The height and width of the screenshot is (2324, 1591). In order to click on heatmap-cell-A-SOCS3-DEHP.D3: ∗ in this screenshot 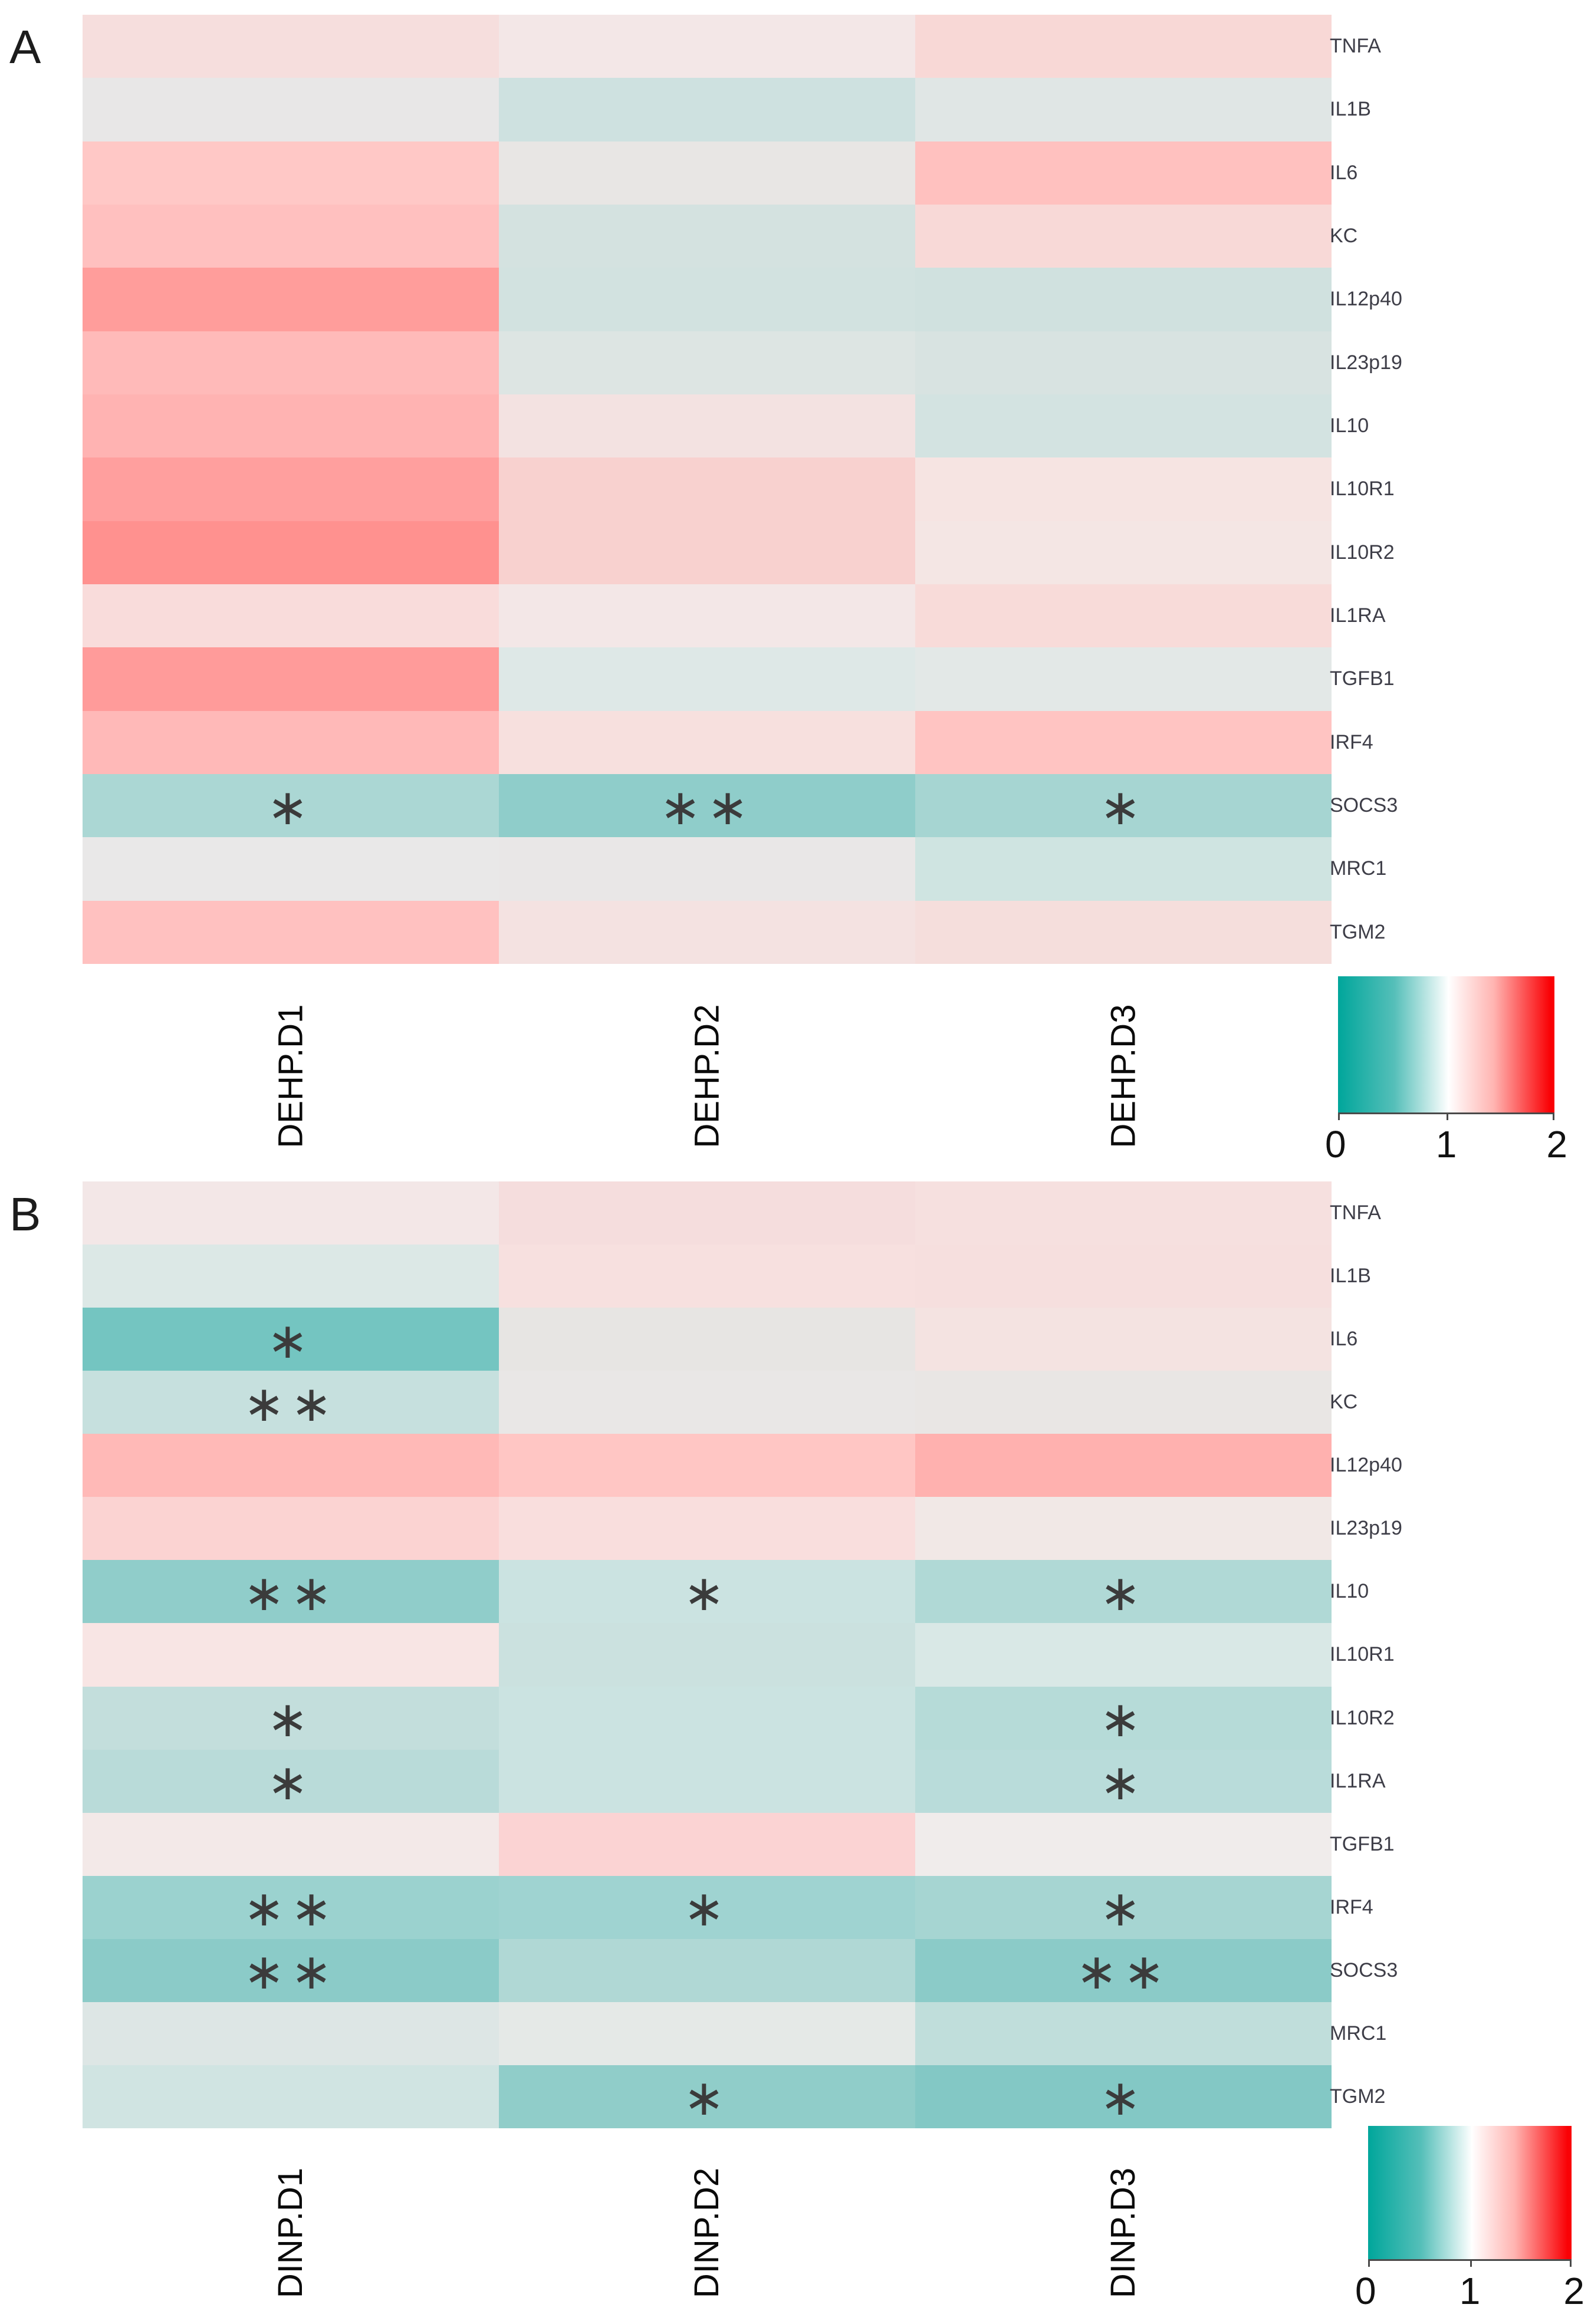, I will do `click(1123, 806)`.